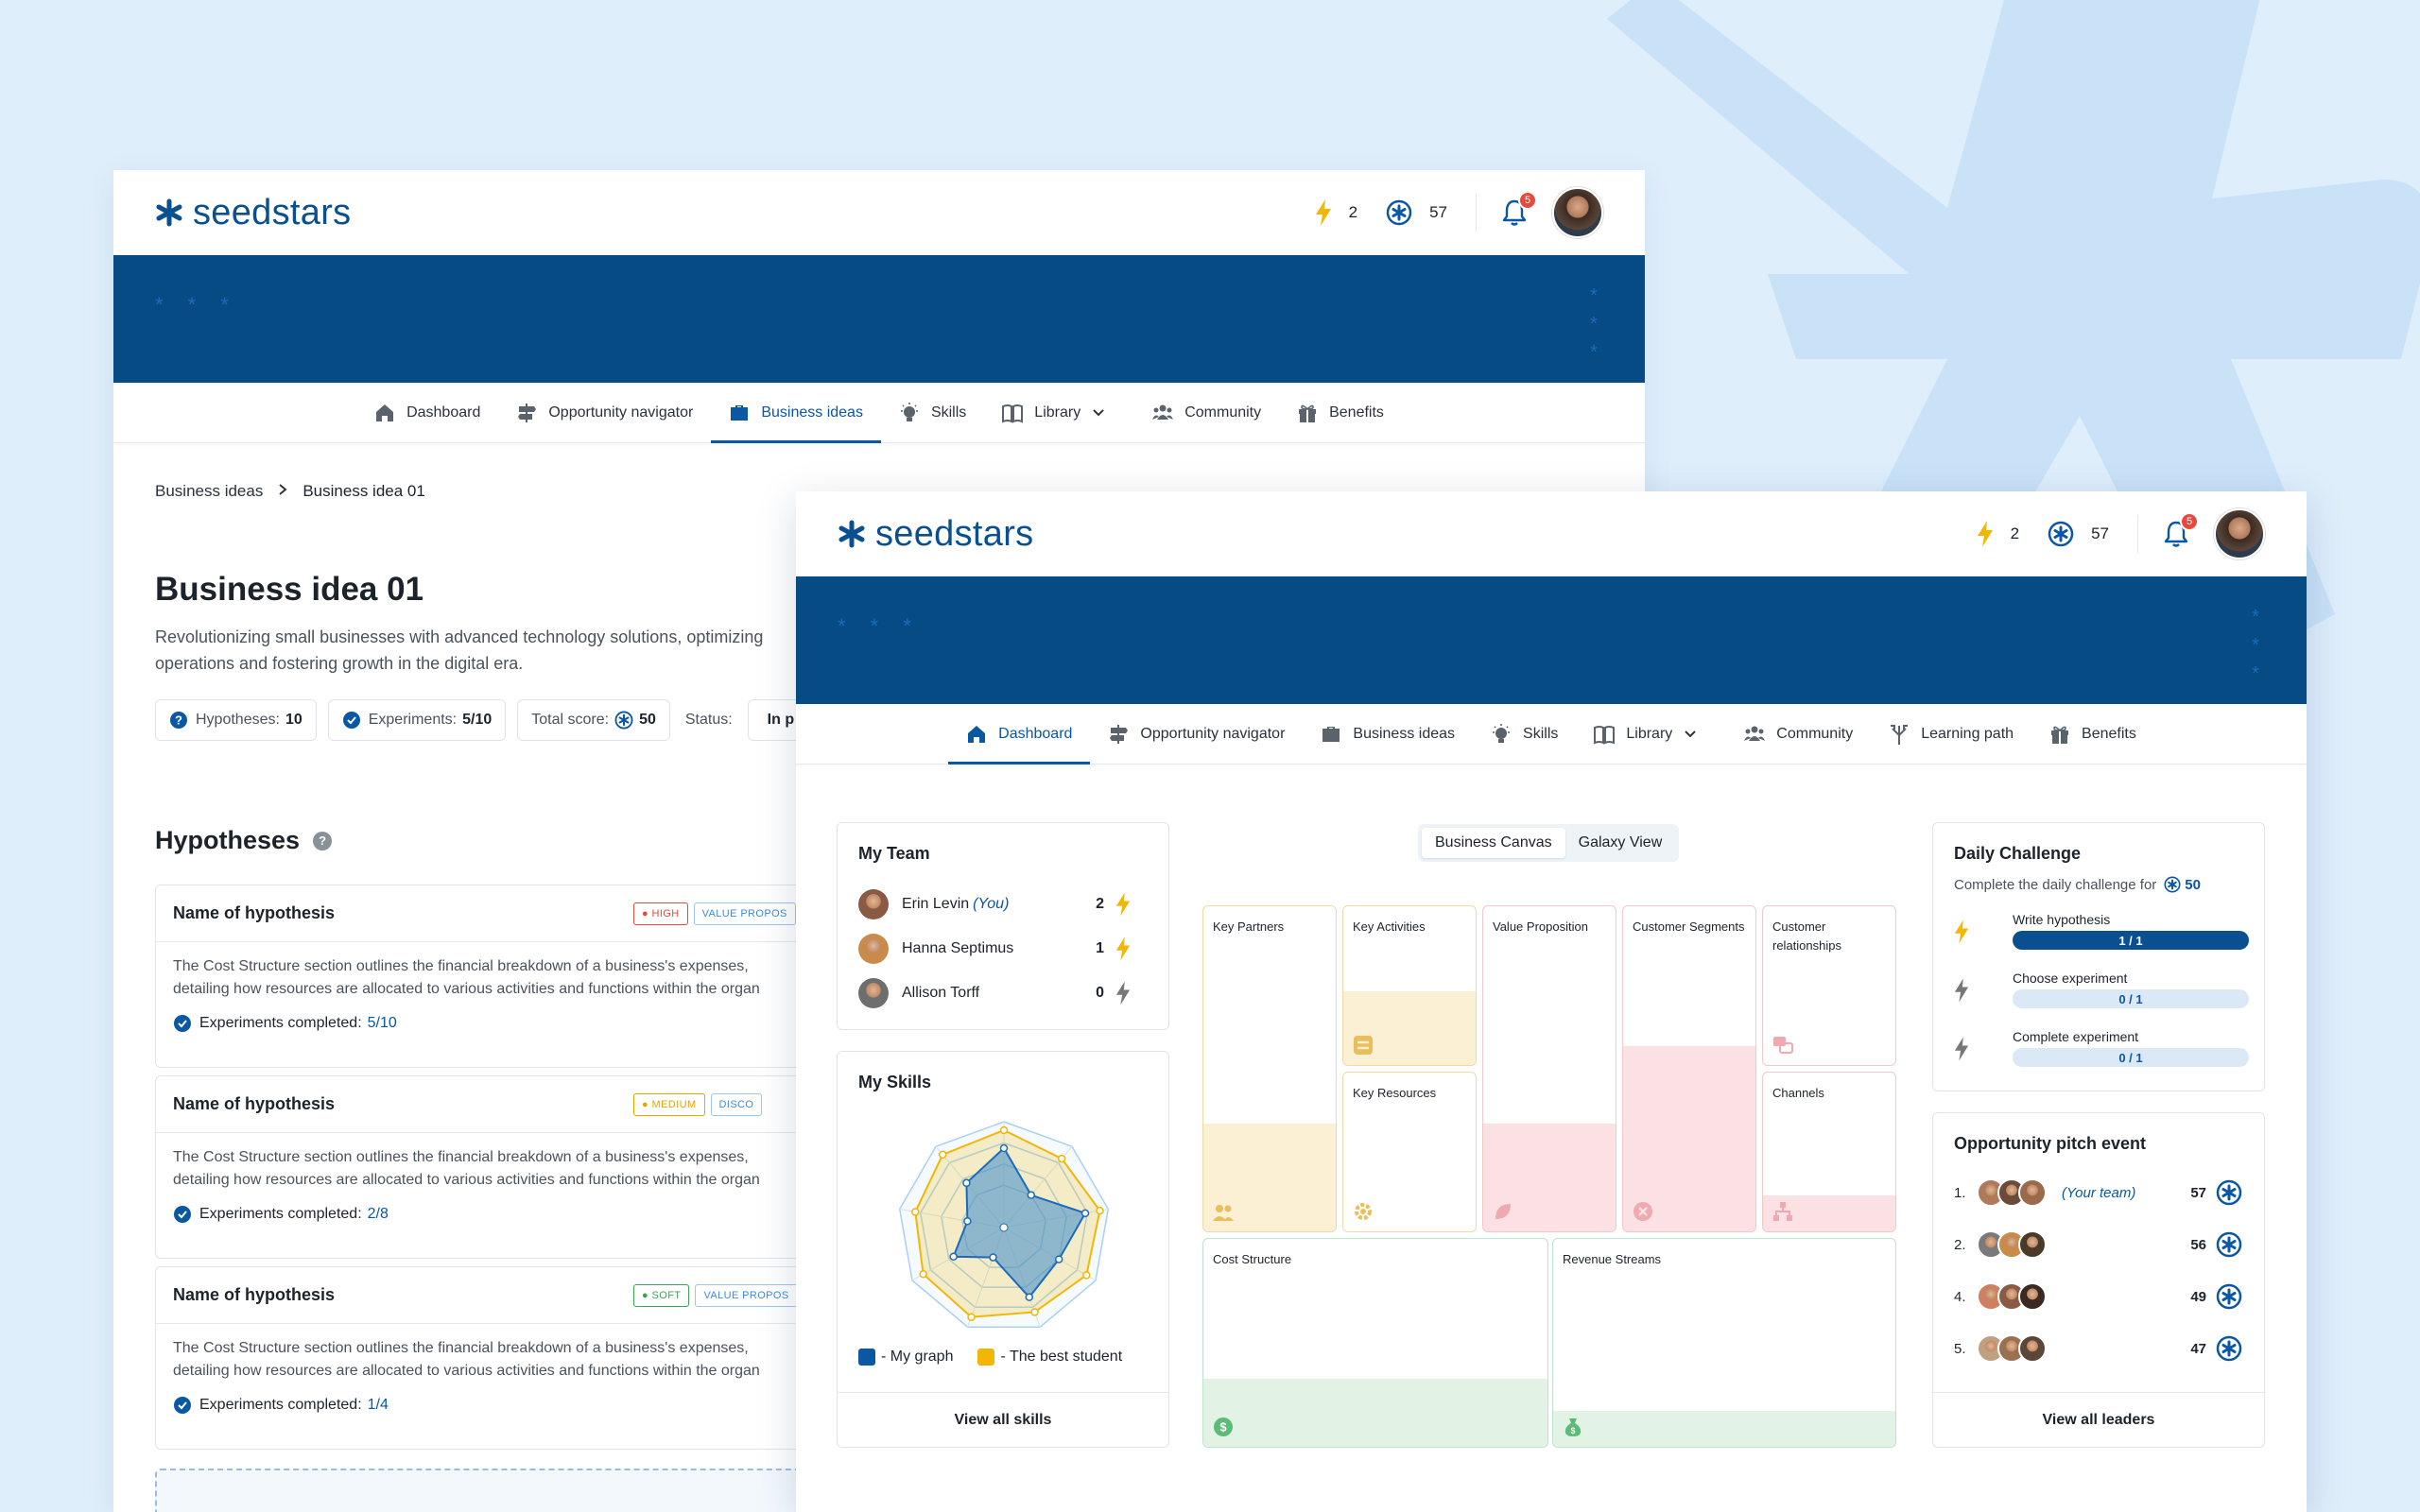 The image size is (2420, 1512). I want to click on key-resources-cell: Key Resources, so click(1409, 1152).